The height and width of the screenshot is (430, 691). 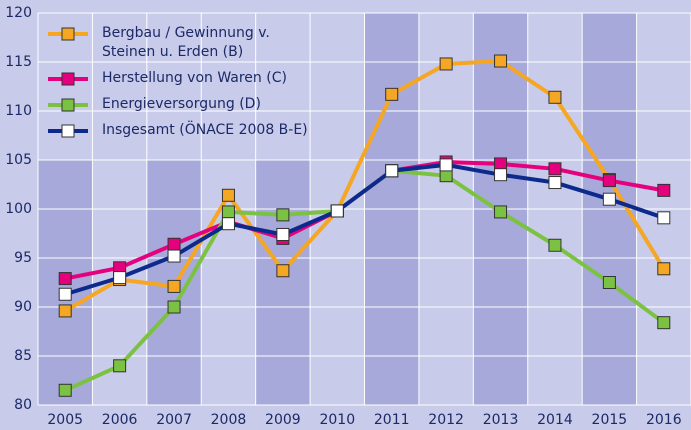 I want to click on x-tick-label: 2011, so click(x=392, y=420).